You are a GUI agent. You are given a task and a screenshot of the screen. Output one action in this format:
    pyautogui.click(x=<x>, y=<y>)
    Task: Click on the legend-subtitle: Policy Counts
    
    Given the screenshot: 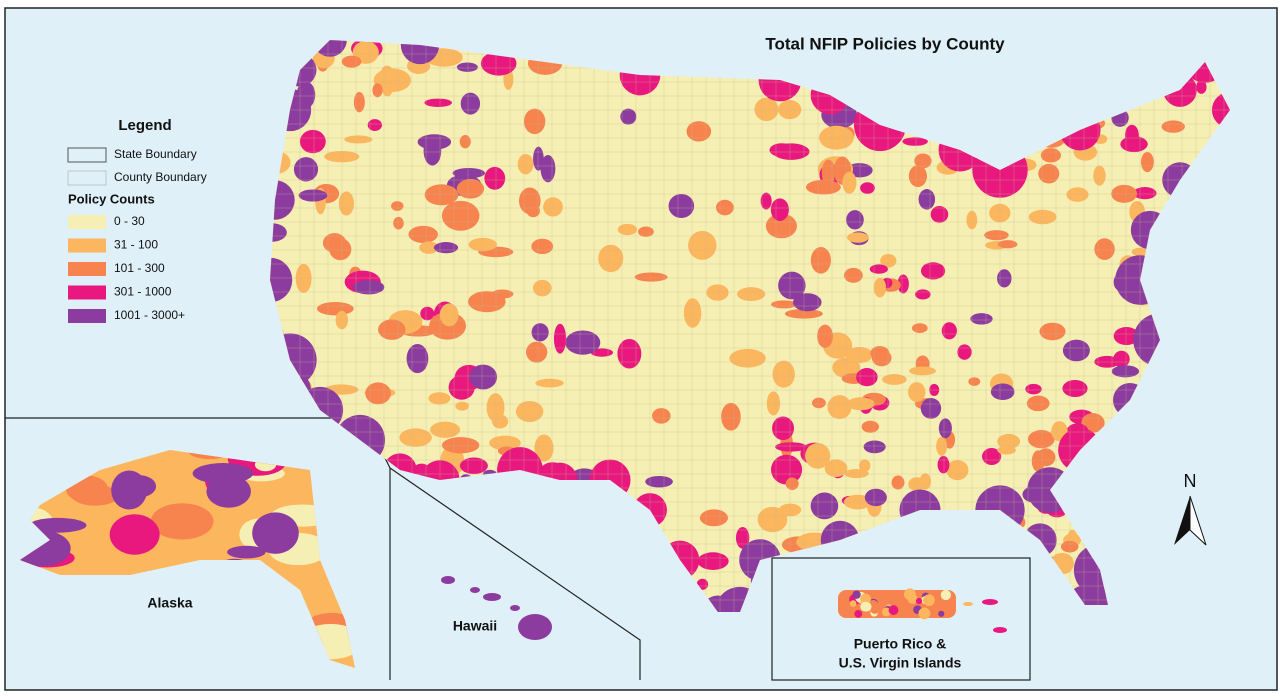 What is the action you would take?
    pyautogui.click(x=111, y=198)
    